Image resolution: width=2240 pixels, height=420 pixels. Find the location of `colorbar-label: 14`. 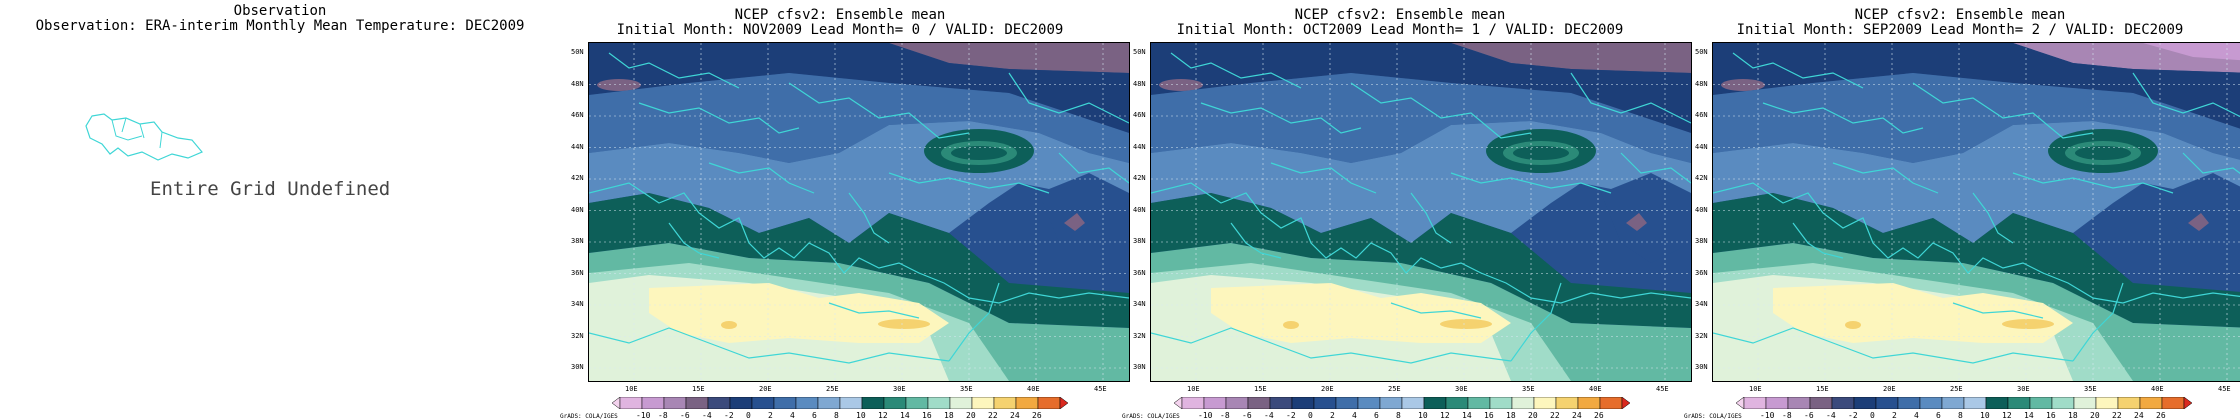

colorbar-label: 14 is located at coordinates (2029, 415).